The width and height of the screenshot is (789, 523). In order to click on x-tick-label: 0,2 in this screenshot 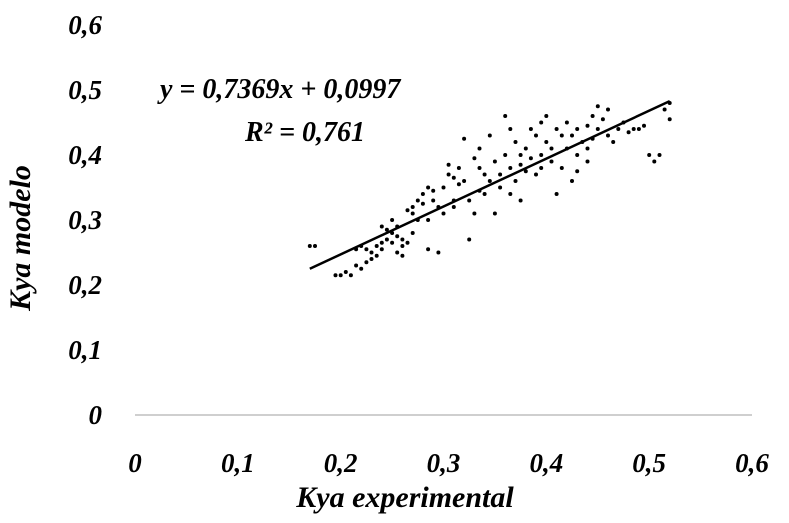, I will do `click(341, 463)`.